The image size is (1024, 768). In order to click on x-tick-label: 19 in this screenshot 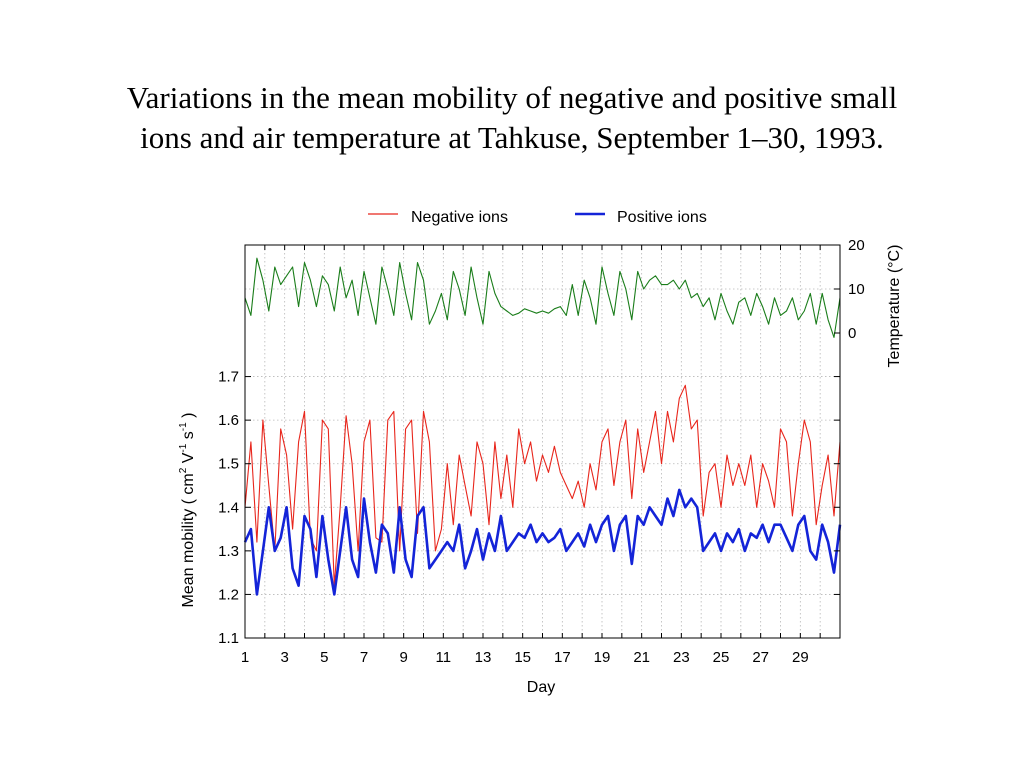, I will do `click(602, 657)`.